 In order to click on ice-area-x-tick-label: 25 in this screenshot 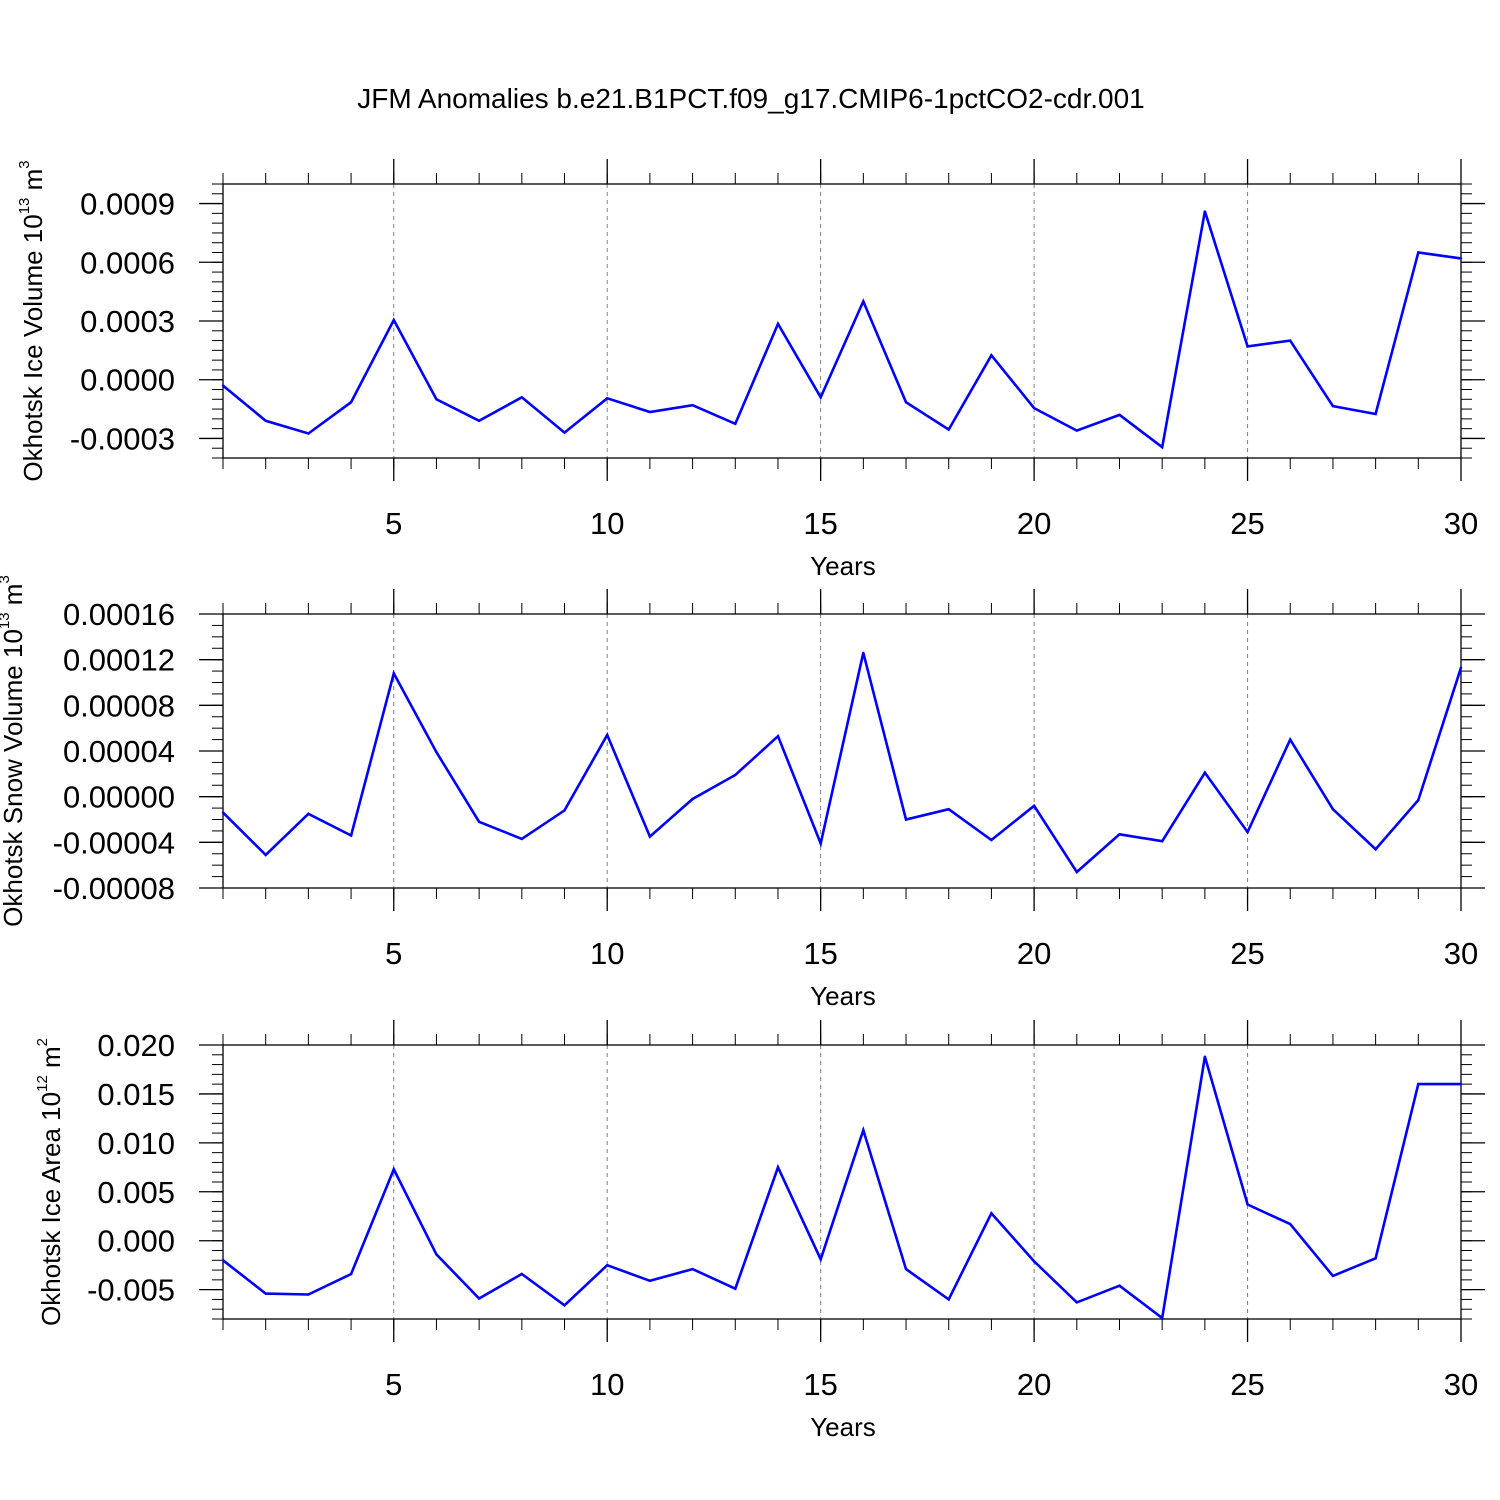, I will do `click(1247, 1384)`.